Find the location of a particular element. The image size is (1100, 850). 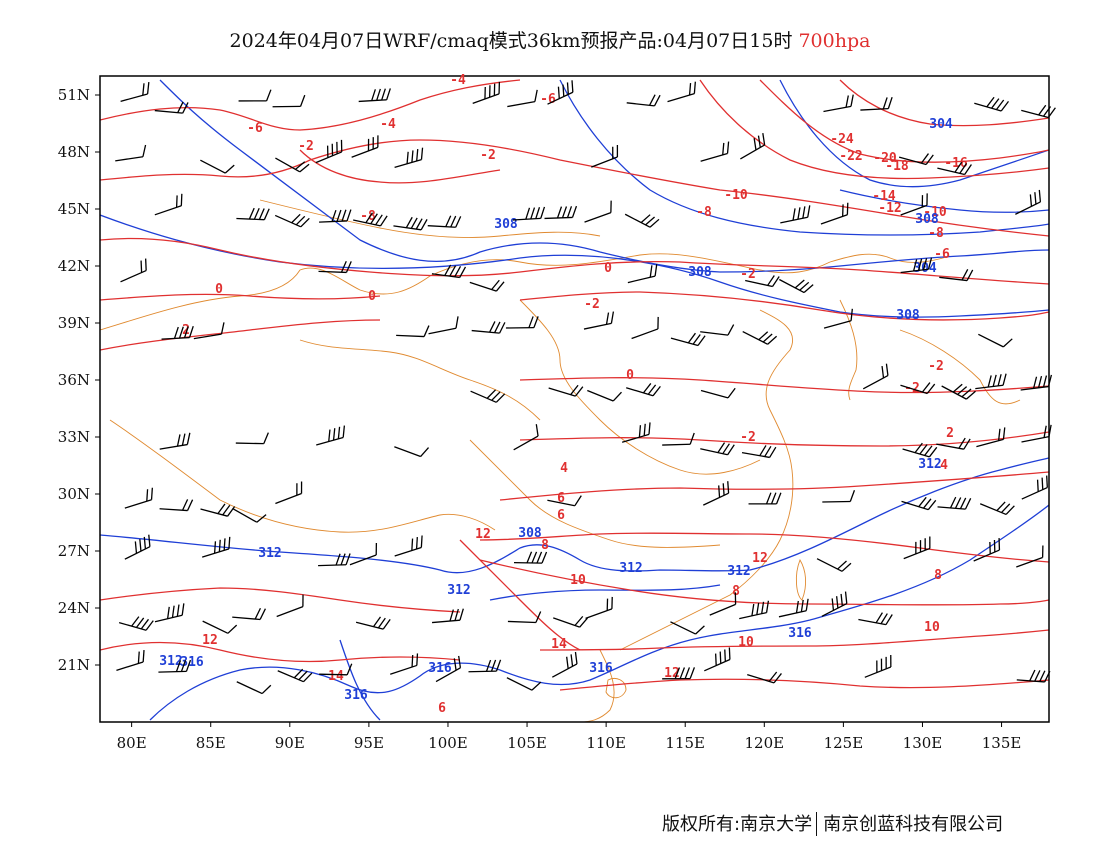

y-tick-label: 21N is located at coordinates (74, 665).